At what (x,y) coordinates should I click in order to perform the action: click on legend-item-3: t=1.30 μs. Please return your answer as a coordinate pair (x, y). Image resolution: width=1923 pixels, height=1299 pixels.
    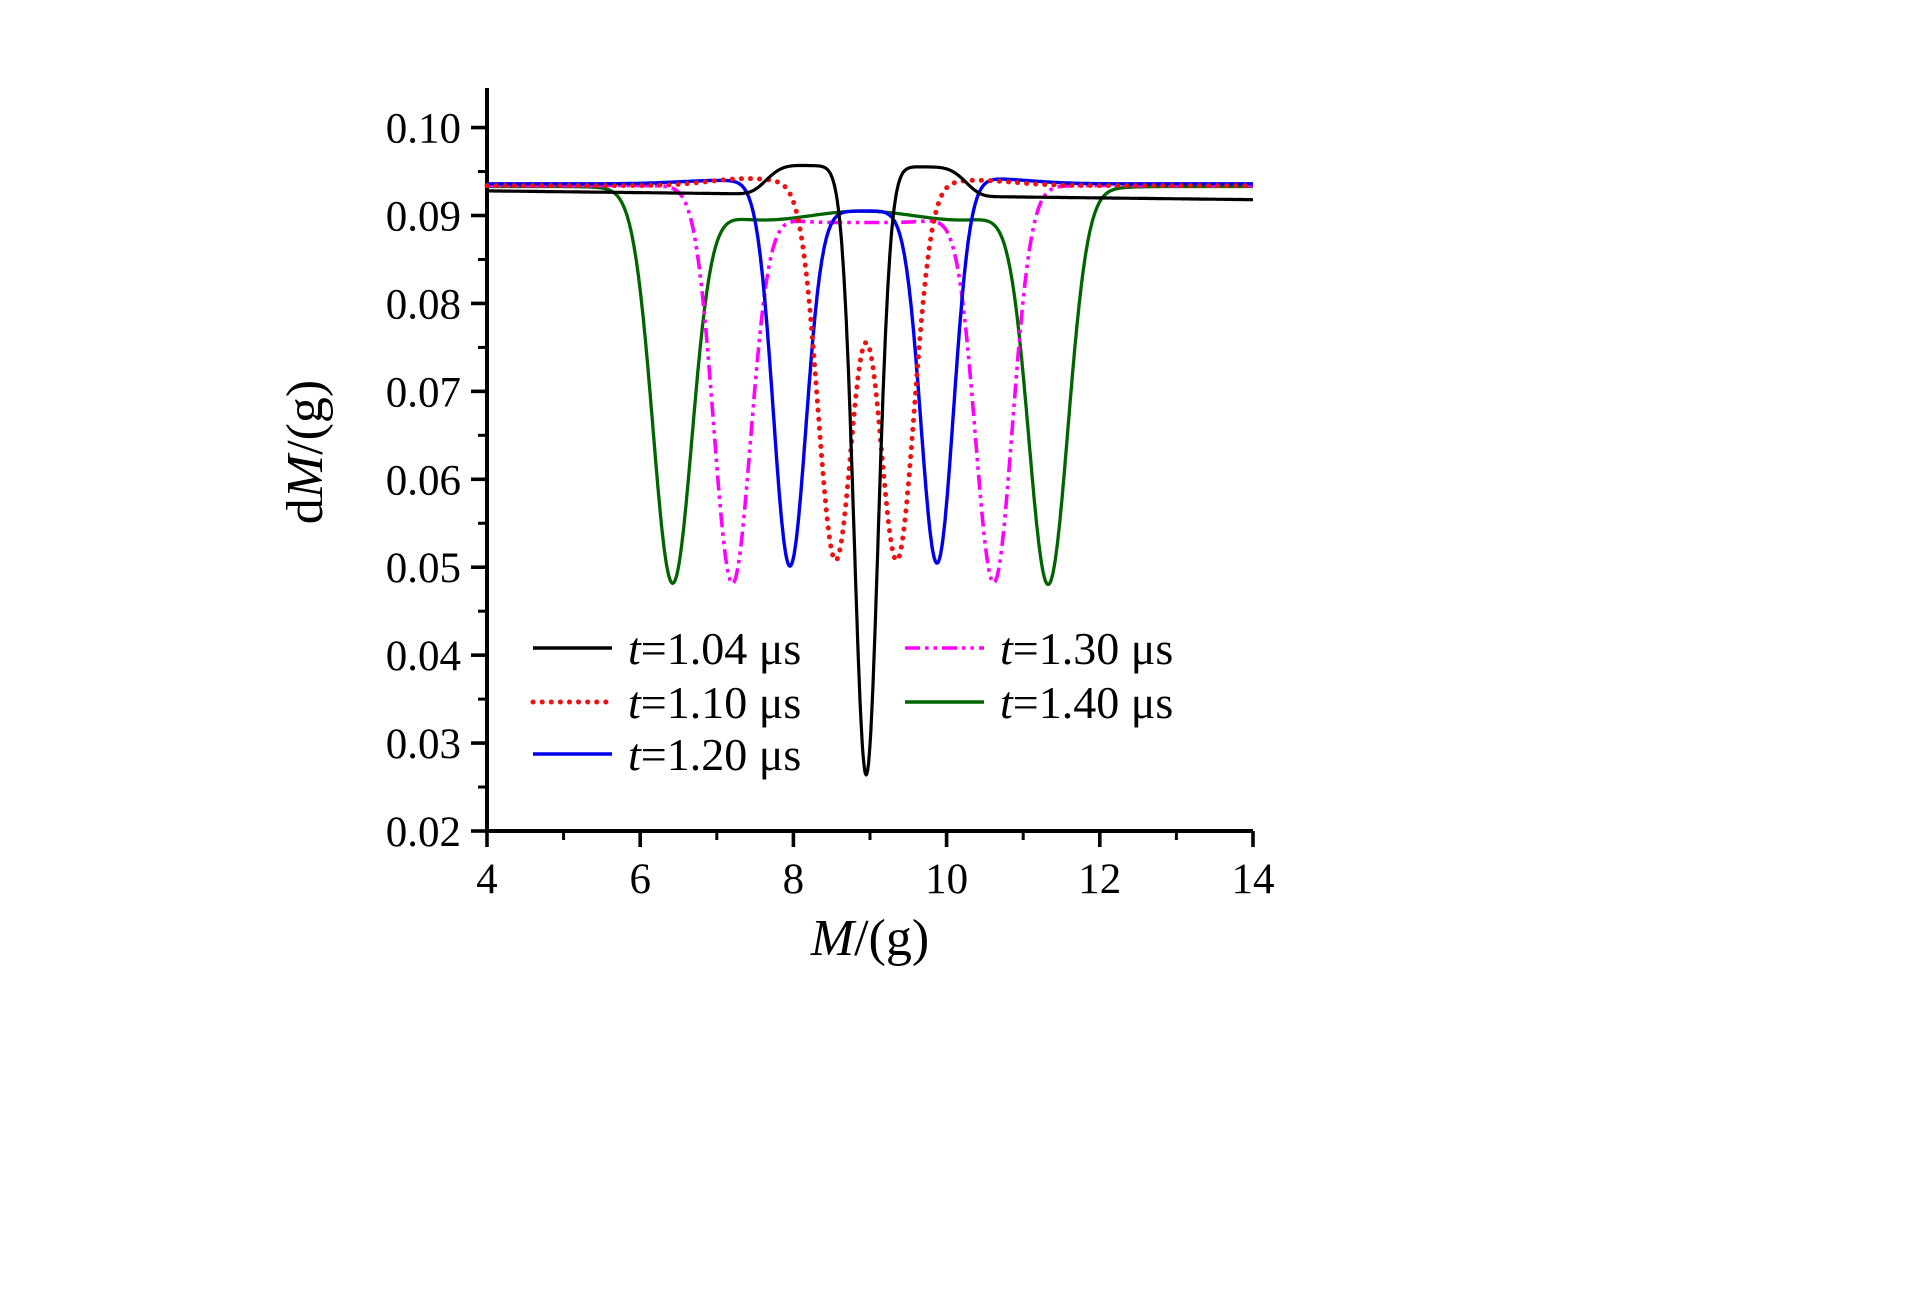
    Looking at the image, I should click on (1039, 648).